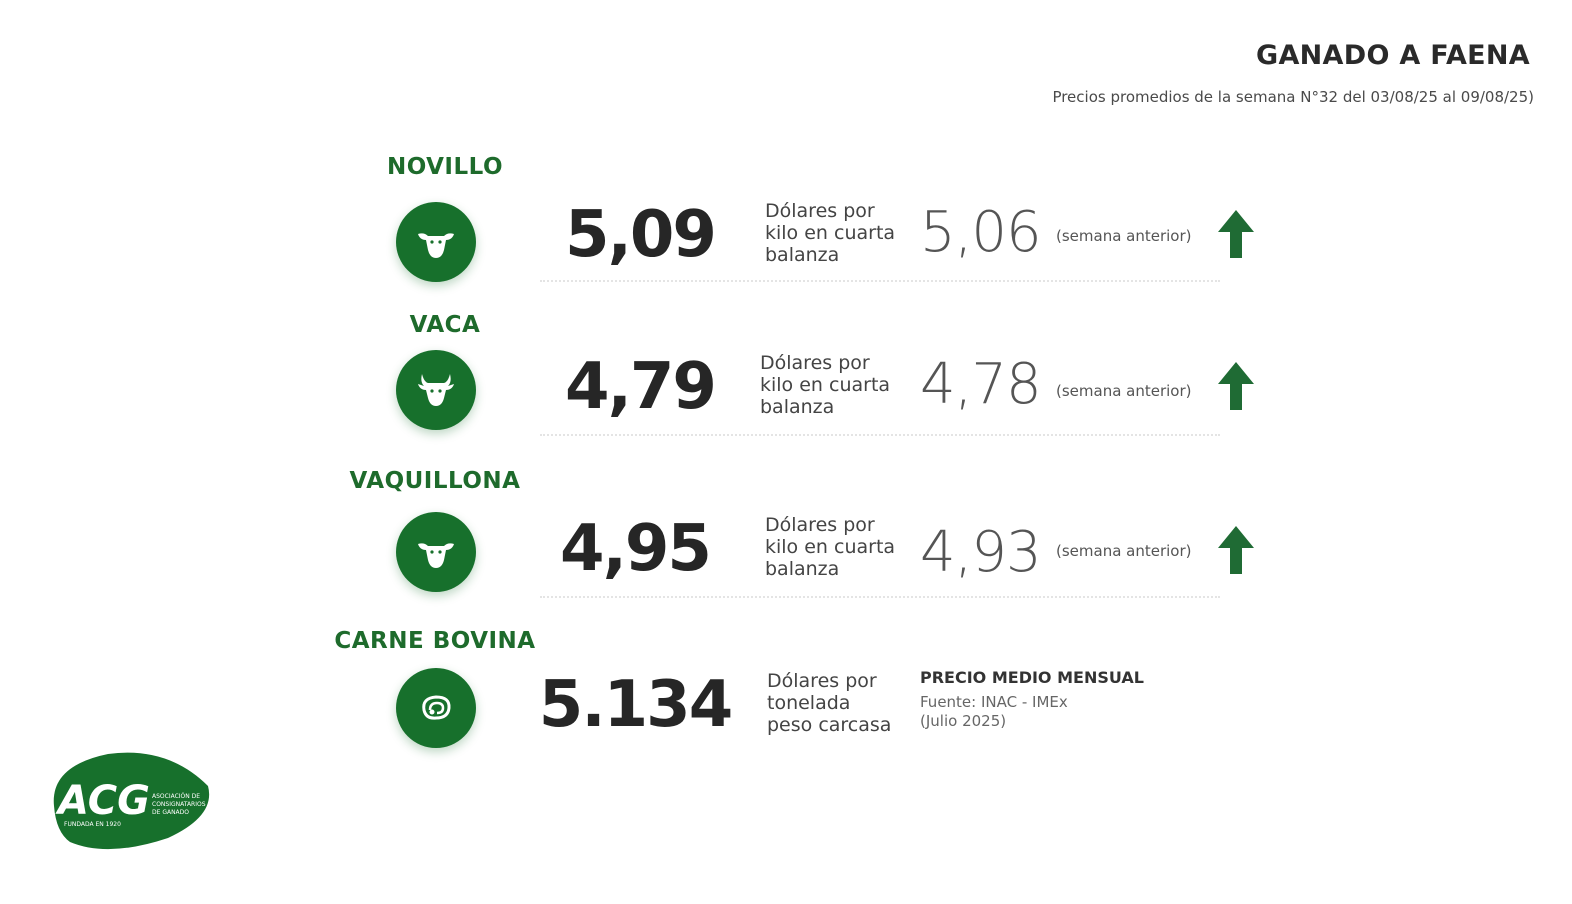 The image size is (1572, 904). Describe the element at coordinates (436, 552) in the screenshot. I see `heifer-head-icon` at that location.